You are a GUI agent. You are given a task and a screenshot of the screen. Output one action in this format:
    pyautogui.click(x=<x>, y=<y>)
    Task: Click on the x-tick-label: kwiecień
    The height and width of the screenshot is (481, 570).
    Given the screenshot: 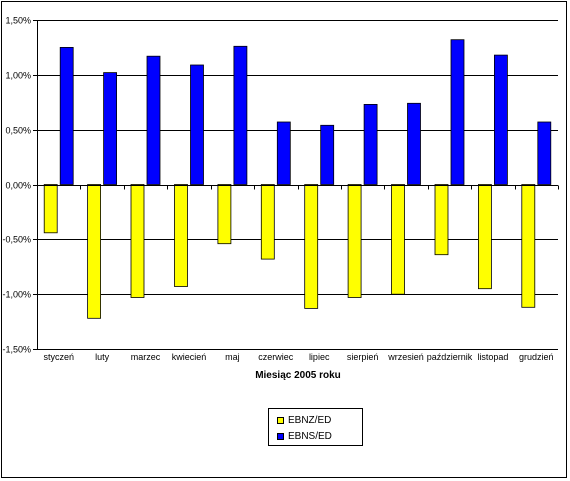 What is the action you would take?
    pyautogui.click(x=189, y=357)
    